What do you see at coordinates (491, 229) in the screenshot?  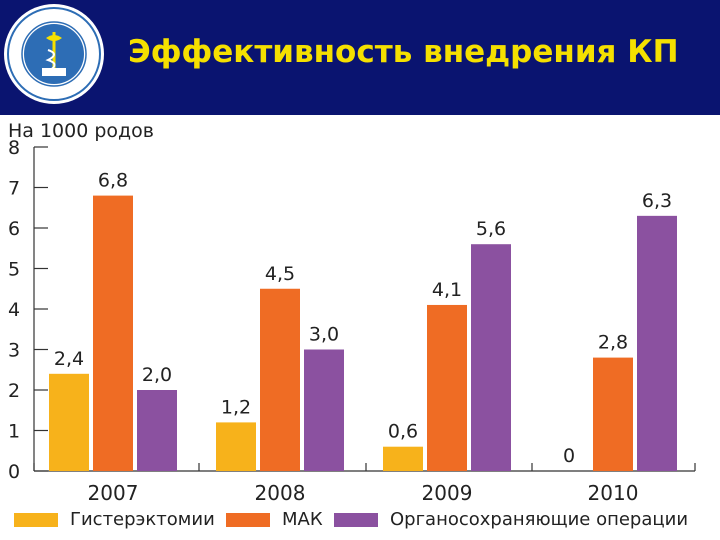 I see `data-label: 5,6` at bounding box center [491, 229].